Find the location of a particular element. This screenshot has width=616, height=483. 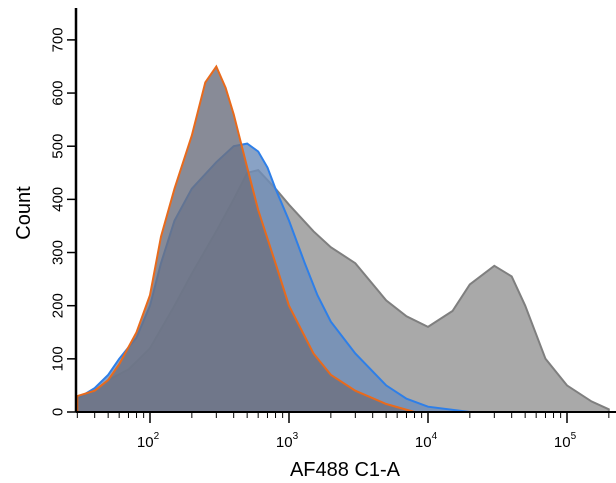

y-tick-label: 500 is located at coordinates (58, 146).